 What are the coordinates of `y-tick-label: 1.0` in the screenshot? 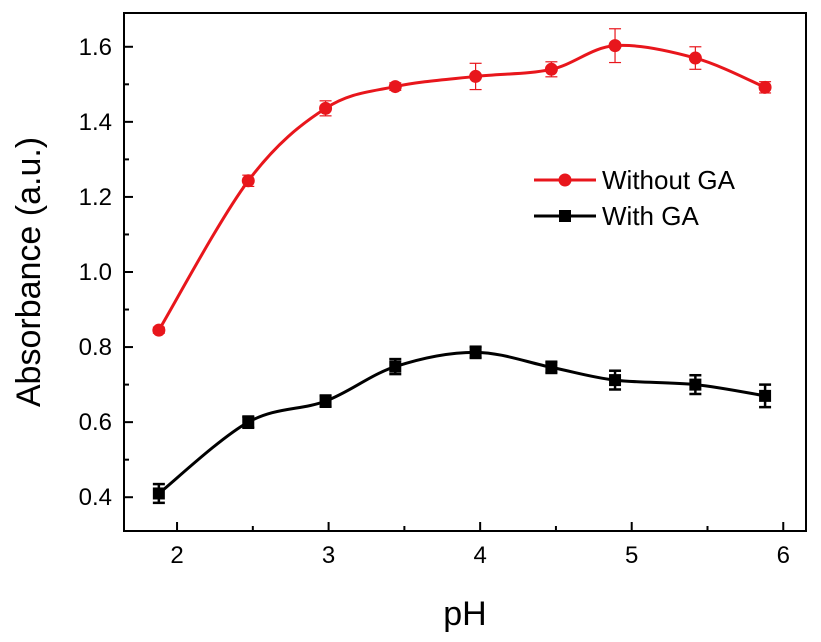 It's located at (95, 272).